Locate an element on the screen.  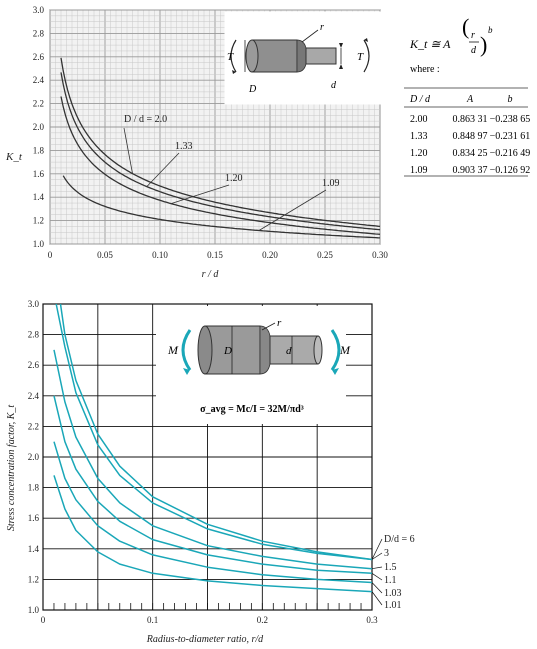
chart-bottom-x-tick: 0.2 is located at coordinates (262, 620).